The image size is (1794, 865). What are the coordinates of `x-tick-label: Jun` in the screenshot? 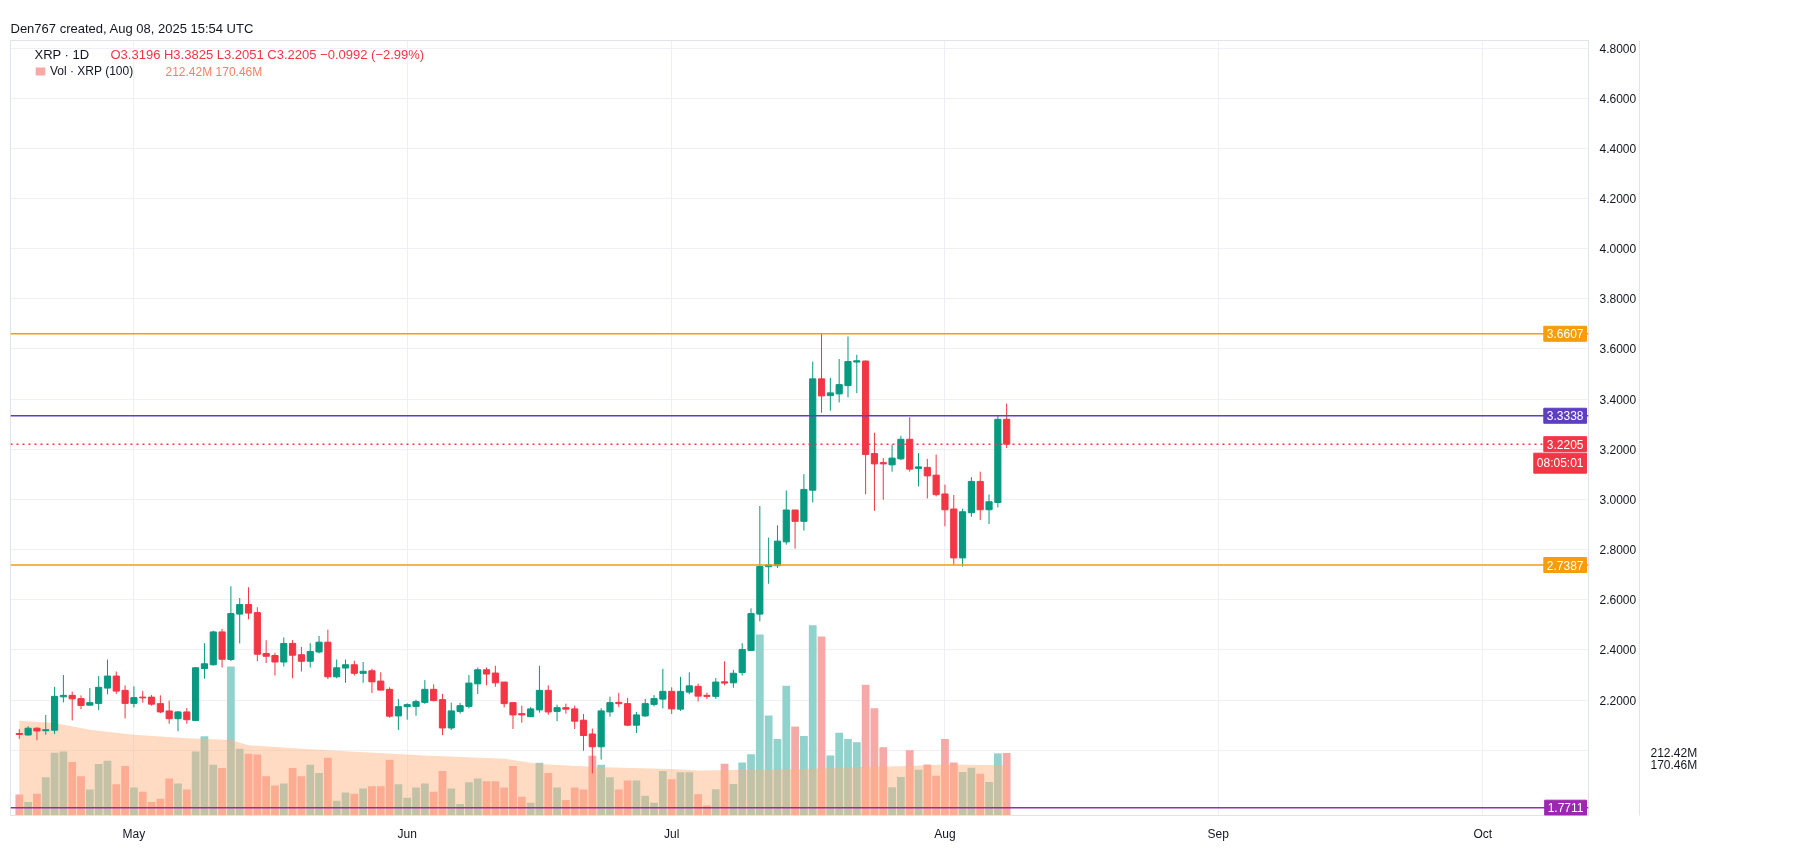 It's located at (407, 833).